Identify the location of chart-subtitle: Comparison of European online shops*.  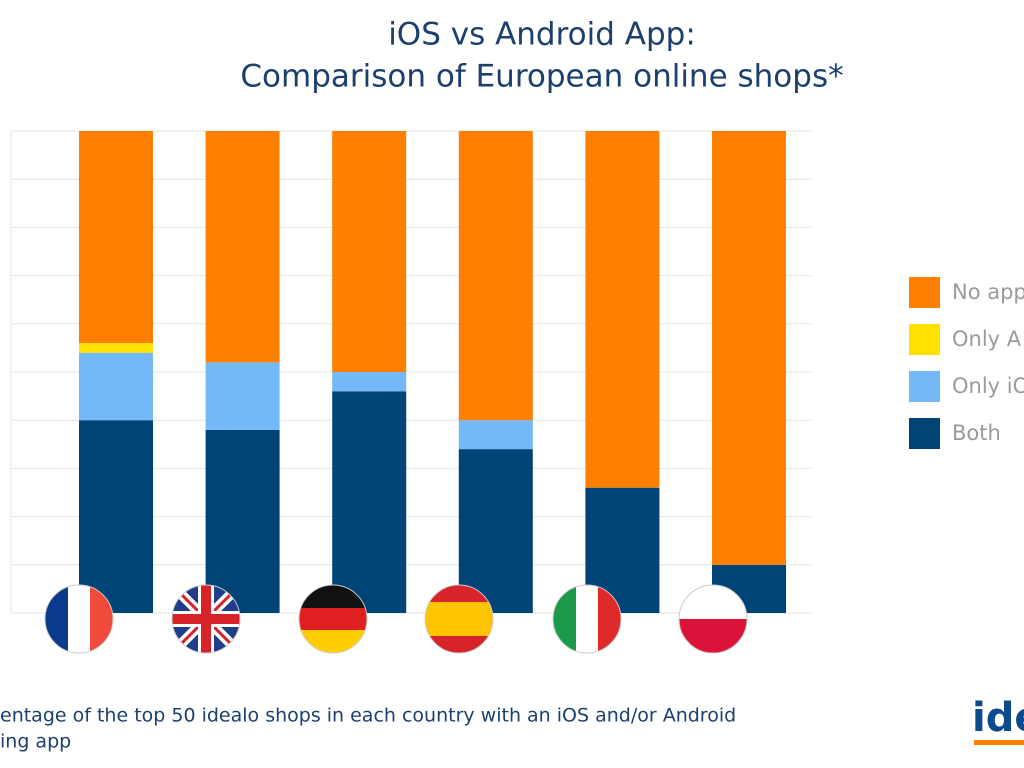
(541, 77).